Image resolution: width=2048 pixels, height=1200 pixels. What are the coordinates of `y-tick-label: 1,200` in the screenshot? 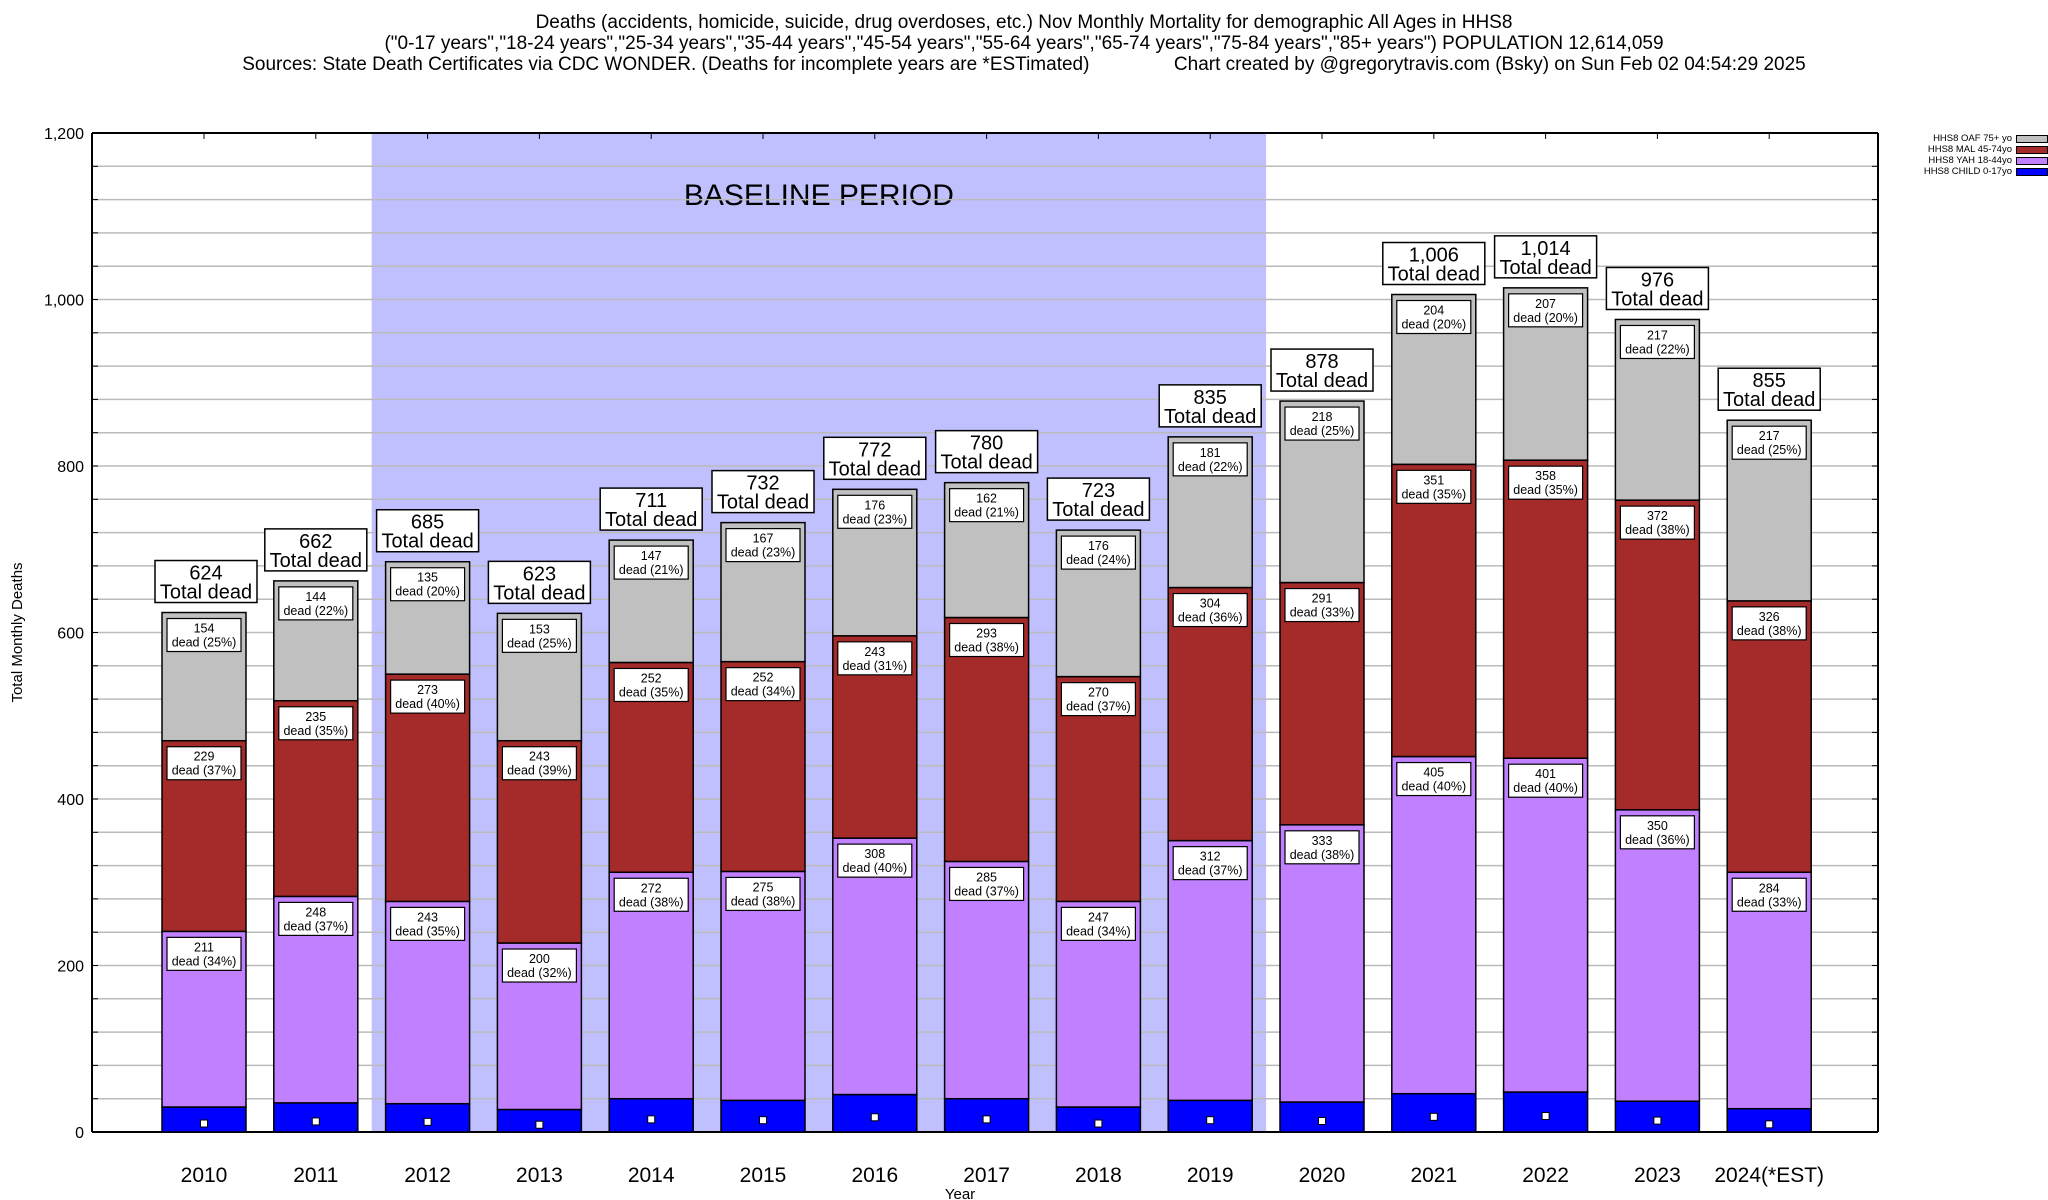 It's located at (64, 134).